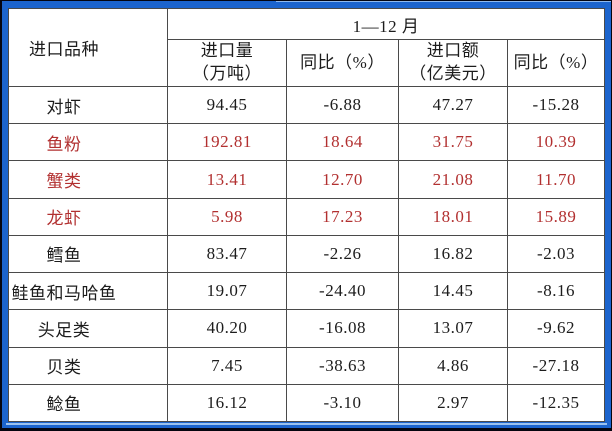 The height and width of the screenshot is (431, 612). Describe the element at coordinates (556, 403) in the screenshot. I see `value-yoy-cell: -12.35` at that location.